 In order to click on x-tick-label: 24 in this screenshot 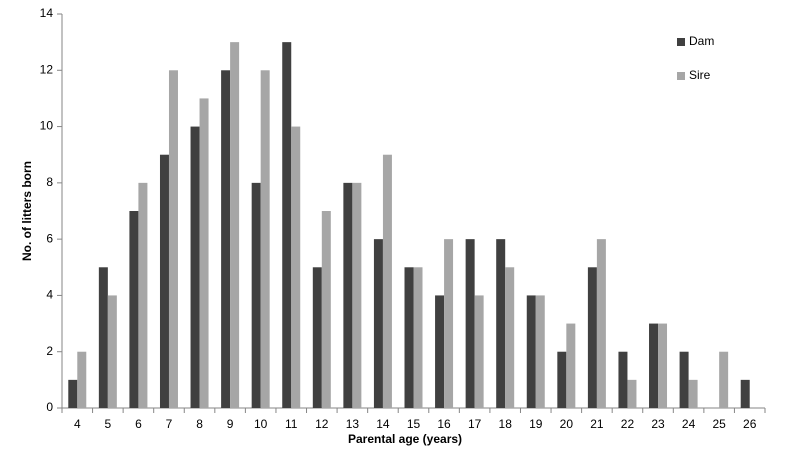, I will do `click(689, 424)`.